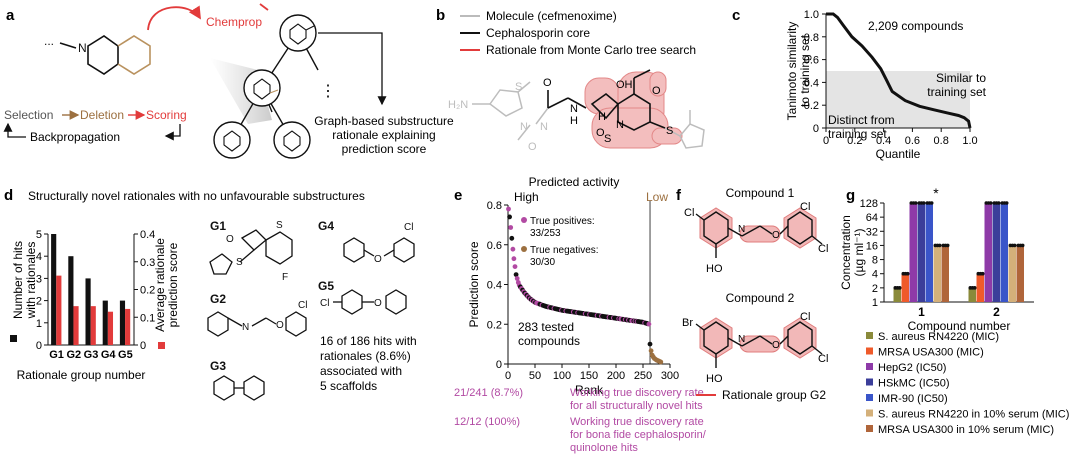 The height and width of the screenshot is (461, 1080). Describe the element at coordinates (526, 197) in the screenshot. I see `high-label: High` at that location.